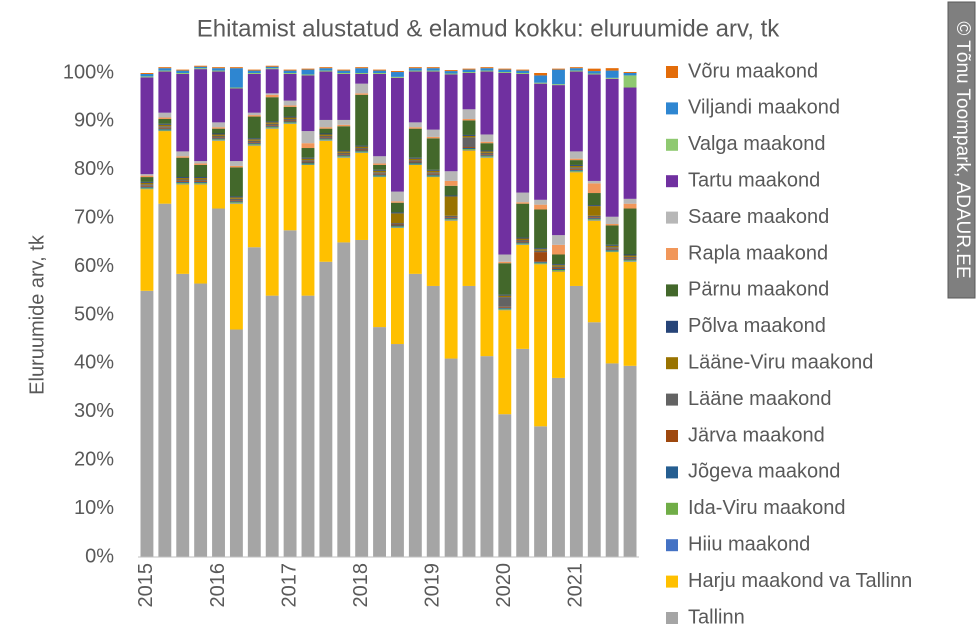  Describe the element at coordinates (88, 72) in the screenshot. I see `y-tick-label: 100%` at that location.